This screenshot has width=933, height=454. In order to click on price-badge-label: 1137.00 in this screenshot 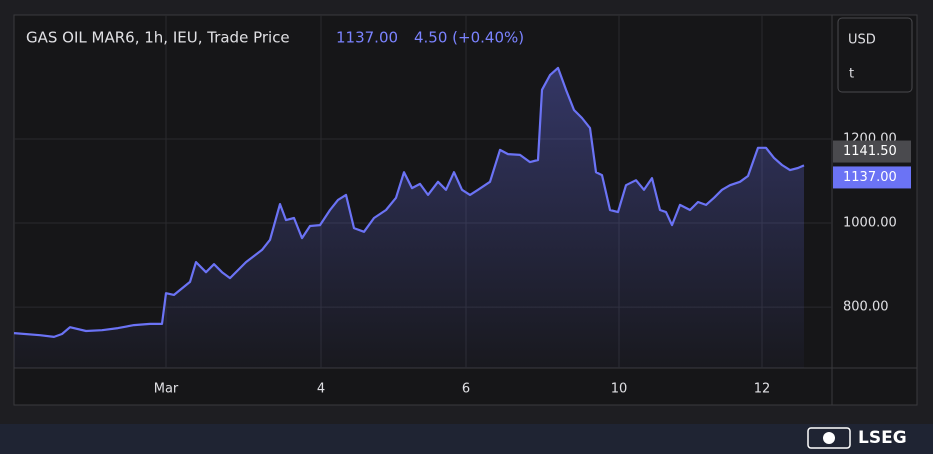, I will do `click(870, 177)`.